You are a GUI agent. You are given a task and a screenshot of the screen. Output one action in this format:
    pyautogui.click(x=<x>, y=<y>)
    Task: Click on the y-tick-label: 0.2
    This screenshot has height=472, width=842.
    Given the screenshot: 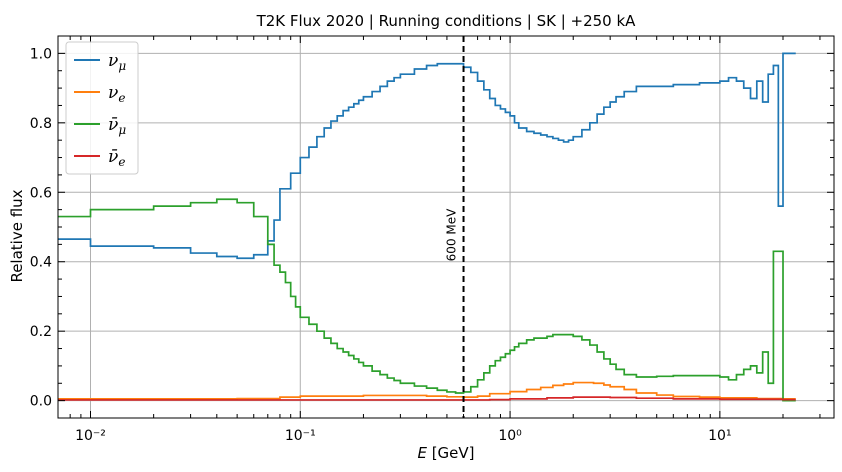 What is the action you would take?
    pyautogui.click(x=41, y=332)
    